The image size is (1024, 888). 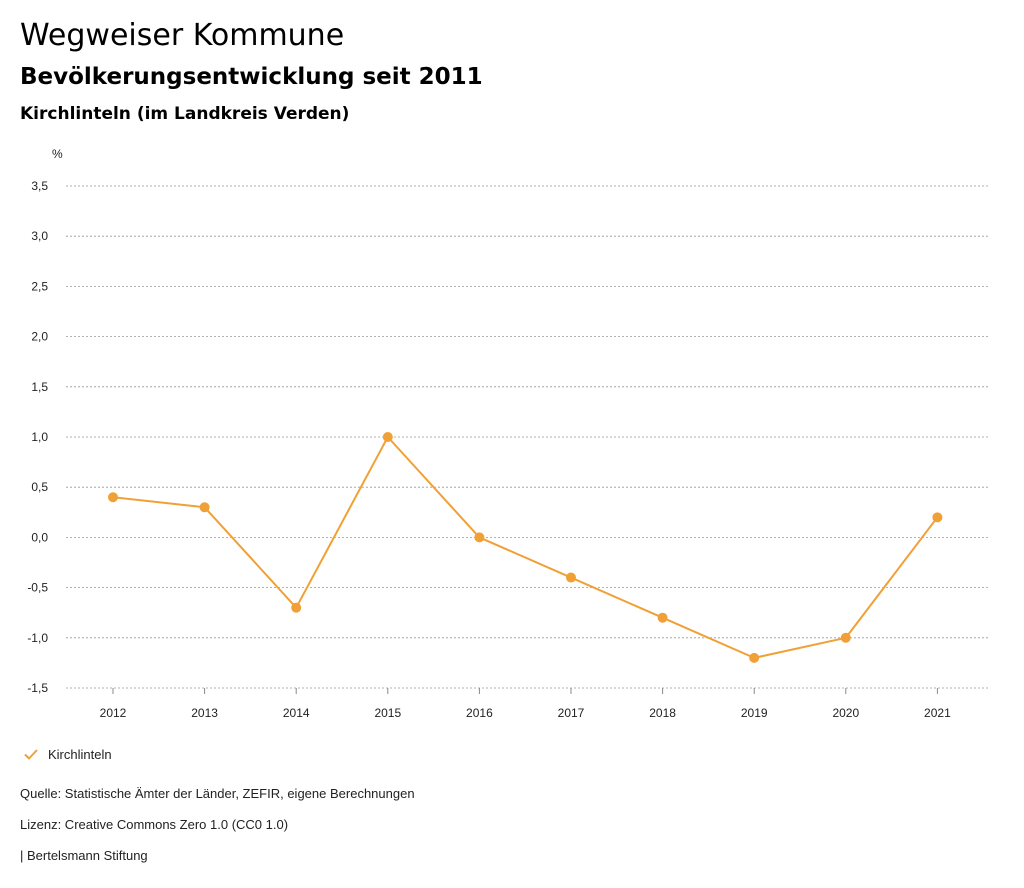 What do you see at coordinates (387, 713) in the screenshot?
I see `x-tick-label: 2015` at bounding box center [387, 713].